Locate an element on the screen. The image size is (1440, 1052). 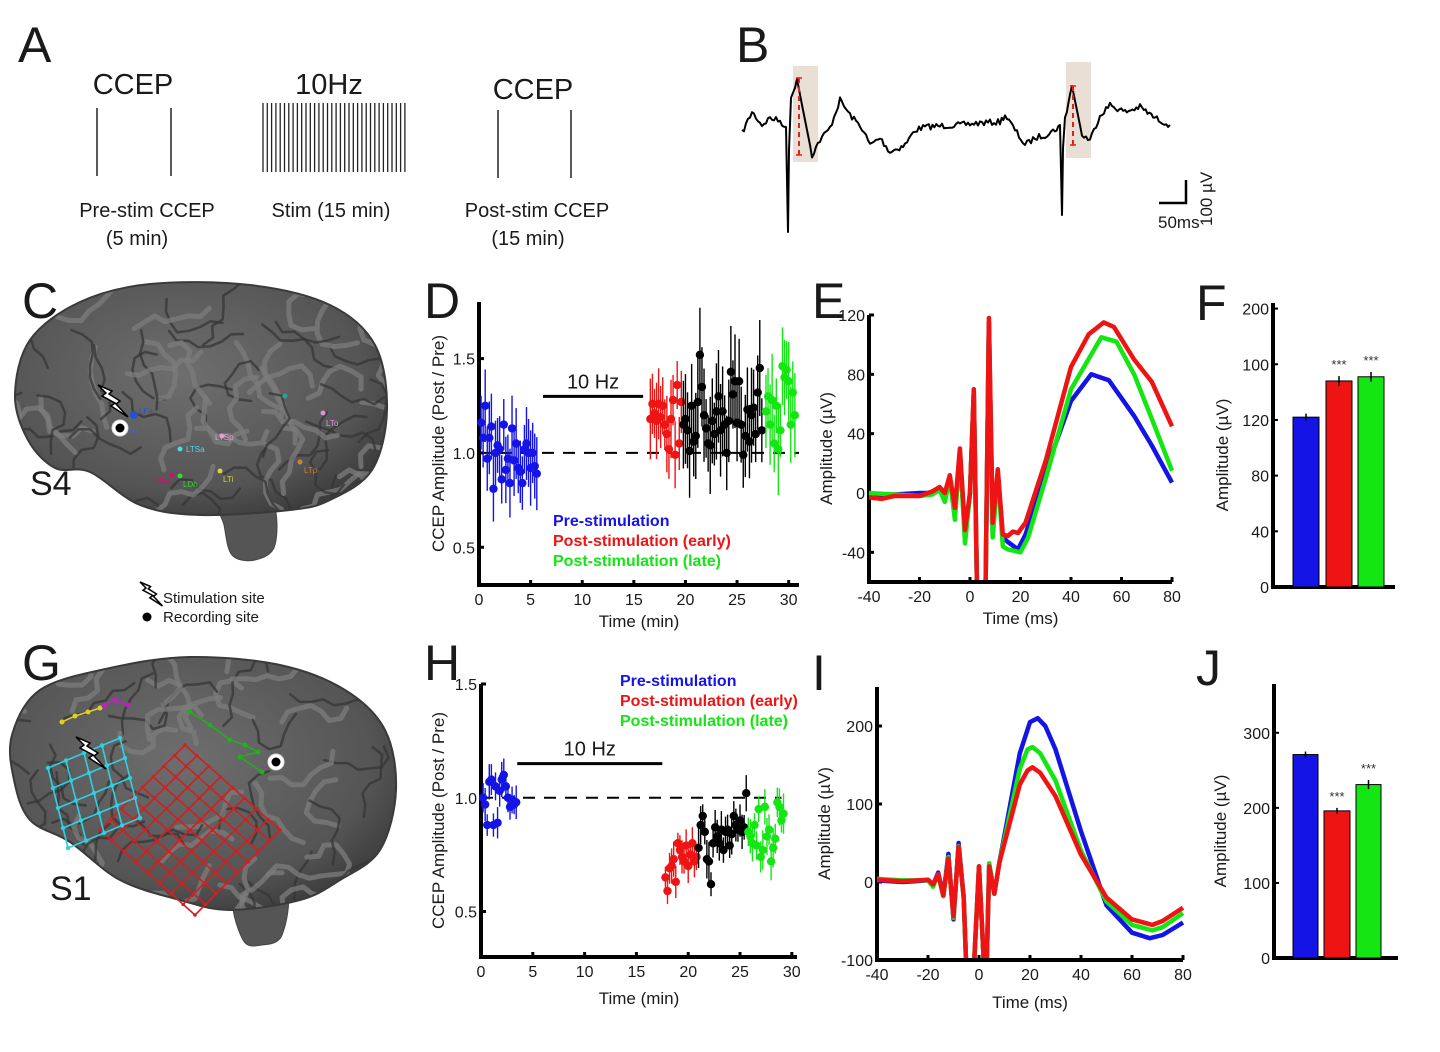
series-line-early is located at coordinates (1022, 447).